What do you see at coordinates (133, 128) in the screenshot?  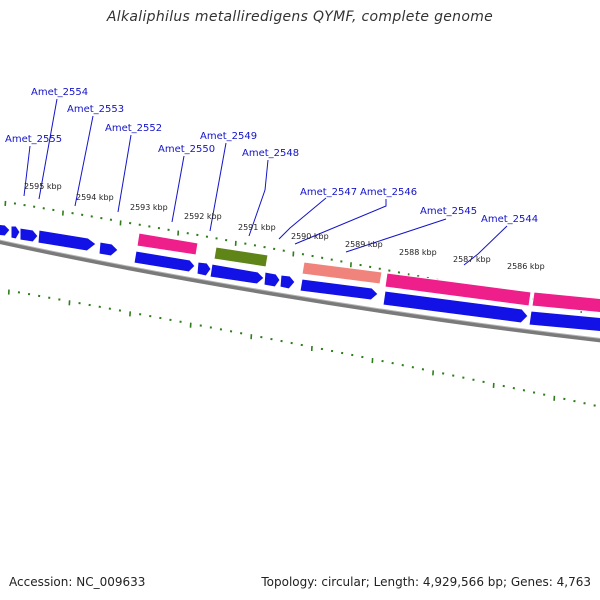 I see `gene-label: Amet_2552` at bounding box center [133, 128].